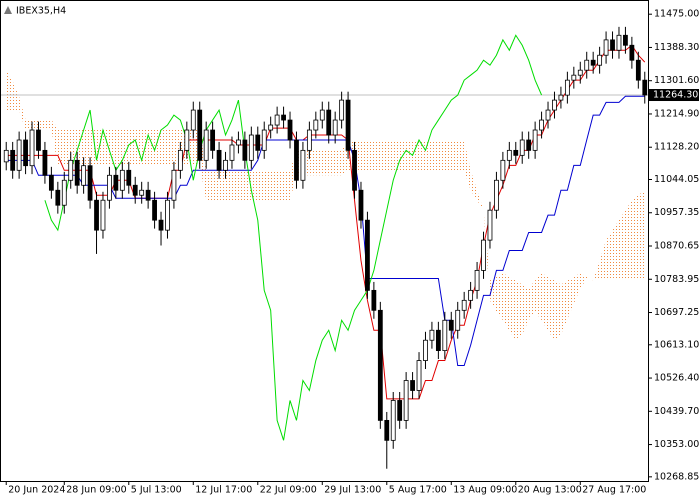  I want to click on x-tick-label: 12 Jul 17:00, so click(223, 490).